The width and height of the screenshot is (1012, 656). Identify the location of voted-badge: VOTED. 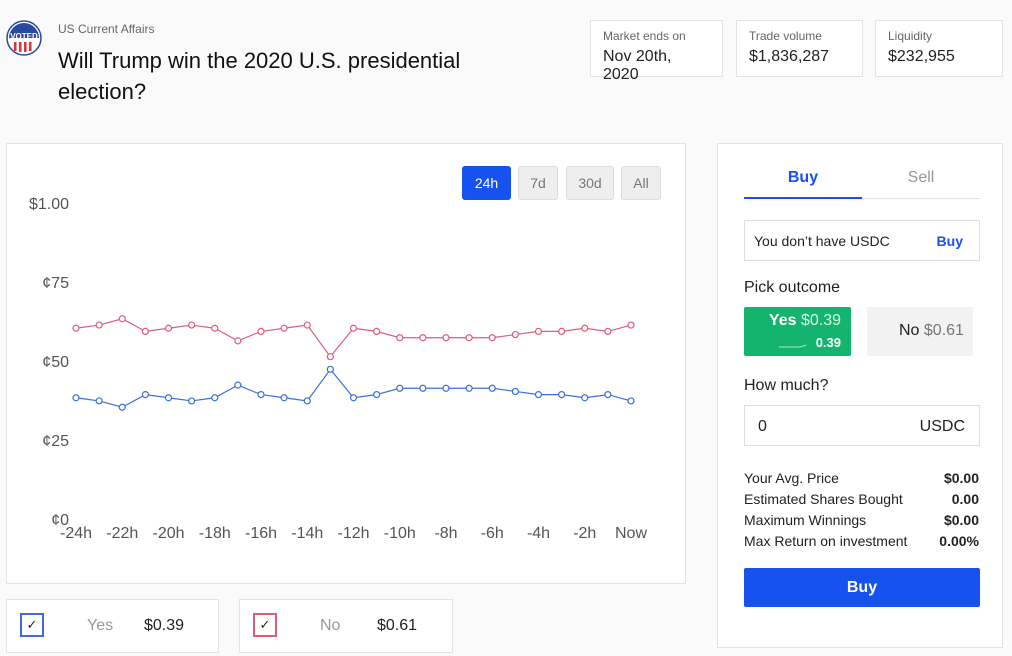
(24, 38).